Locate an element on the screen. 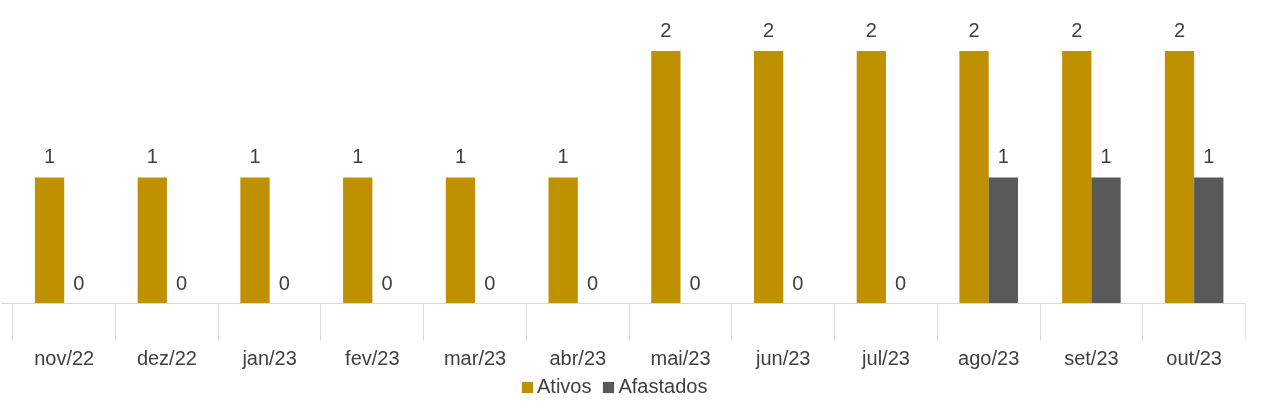 The image size is (1269, 412). legend-label: Afastados is located at coordinates (663, 386).